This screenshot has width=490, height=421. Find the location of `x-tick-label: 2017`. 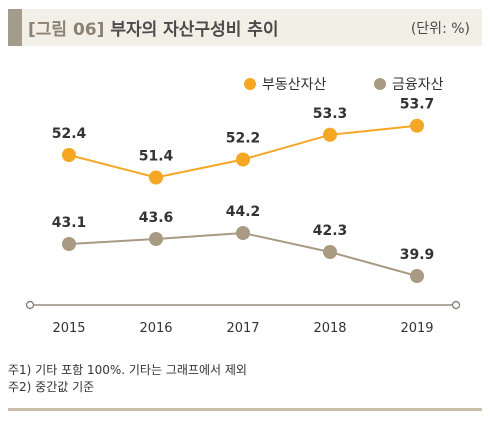

x-tick-label: 2017 is located at coordinates (242, 328).